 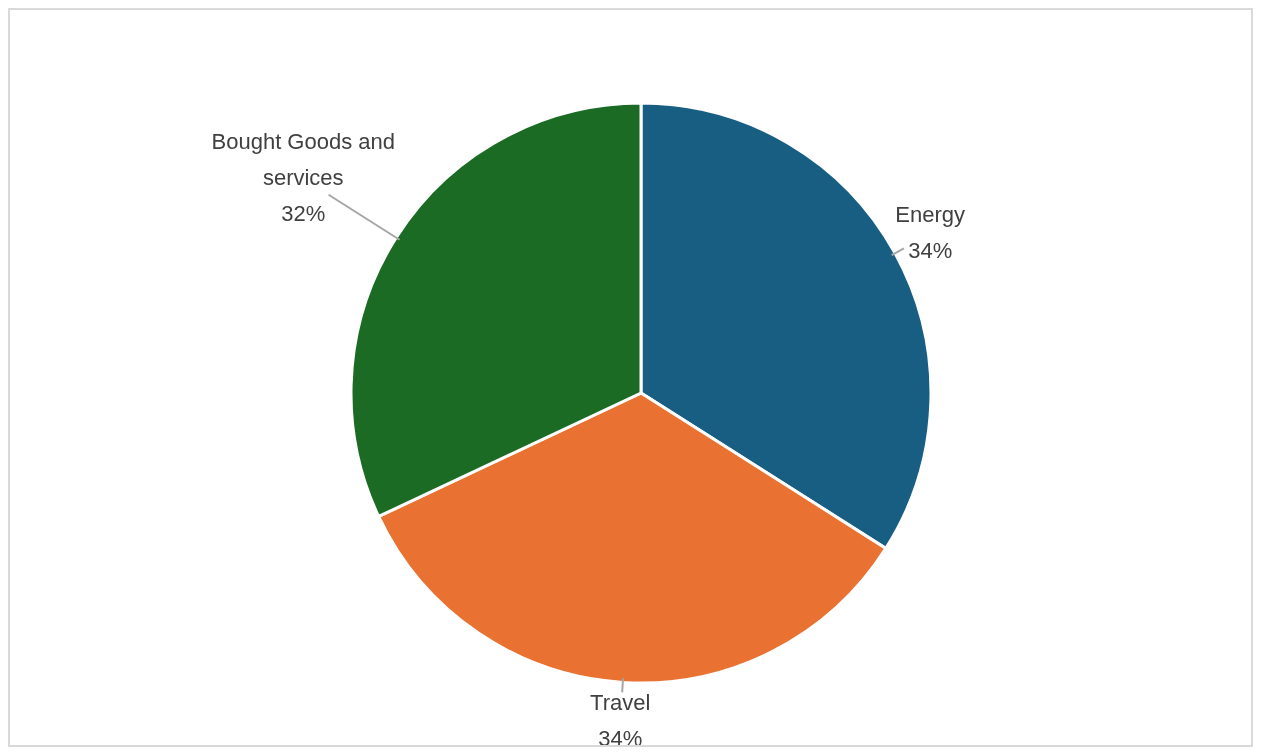 I want to click on data-label: 34%, so click(x=930, y=250).